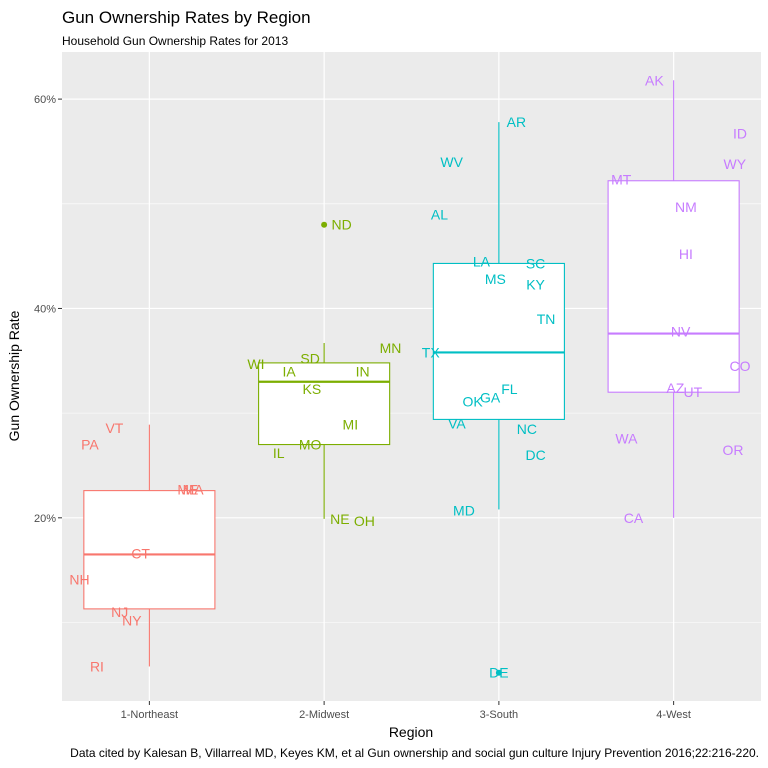  I want to click on state-label: DE, so click(498, 673).